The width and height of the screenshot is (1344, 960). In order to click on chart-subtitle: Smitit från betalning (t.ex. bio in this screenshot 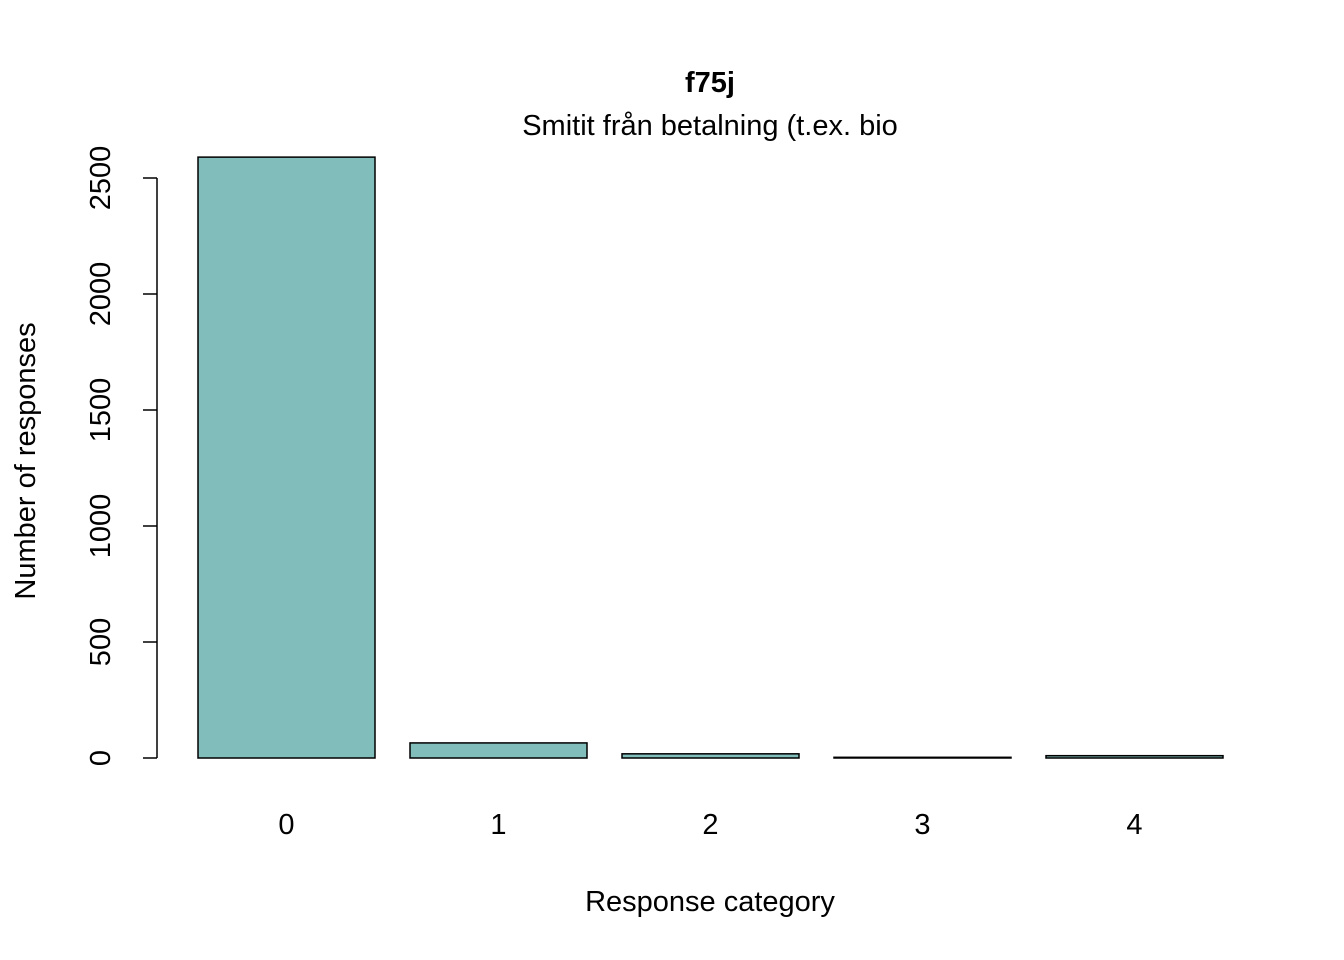, I will do `click(710, 126)`.